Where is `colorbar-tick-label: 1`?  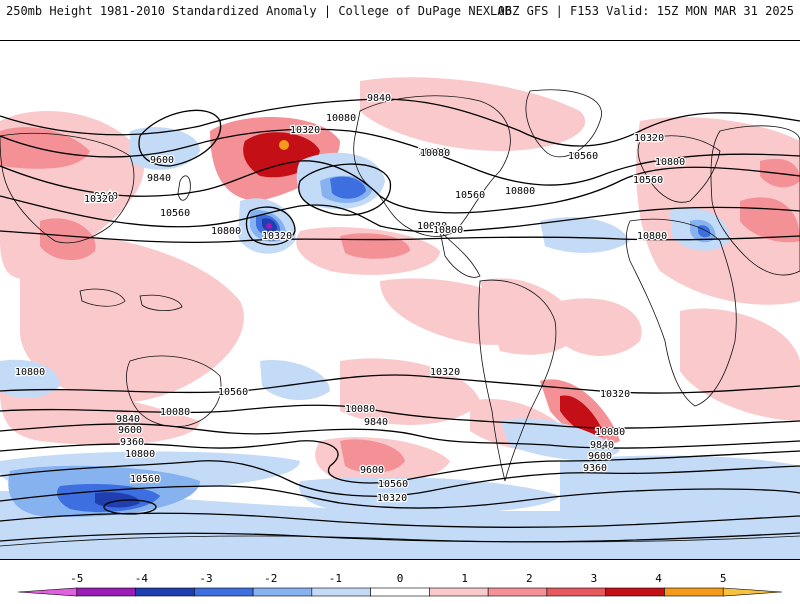
colorbar-tick-label: 1 is located at coordinates (464, 578).